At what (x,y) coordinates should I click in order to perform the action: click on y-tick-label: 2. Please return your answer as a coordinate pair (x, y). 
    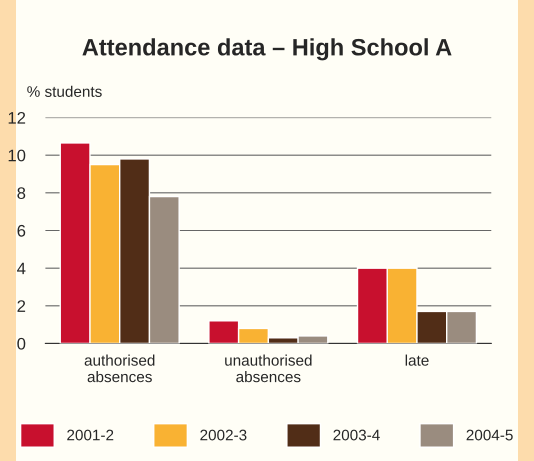
    Looking at the image, I should click on (22, 306).